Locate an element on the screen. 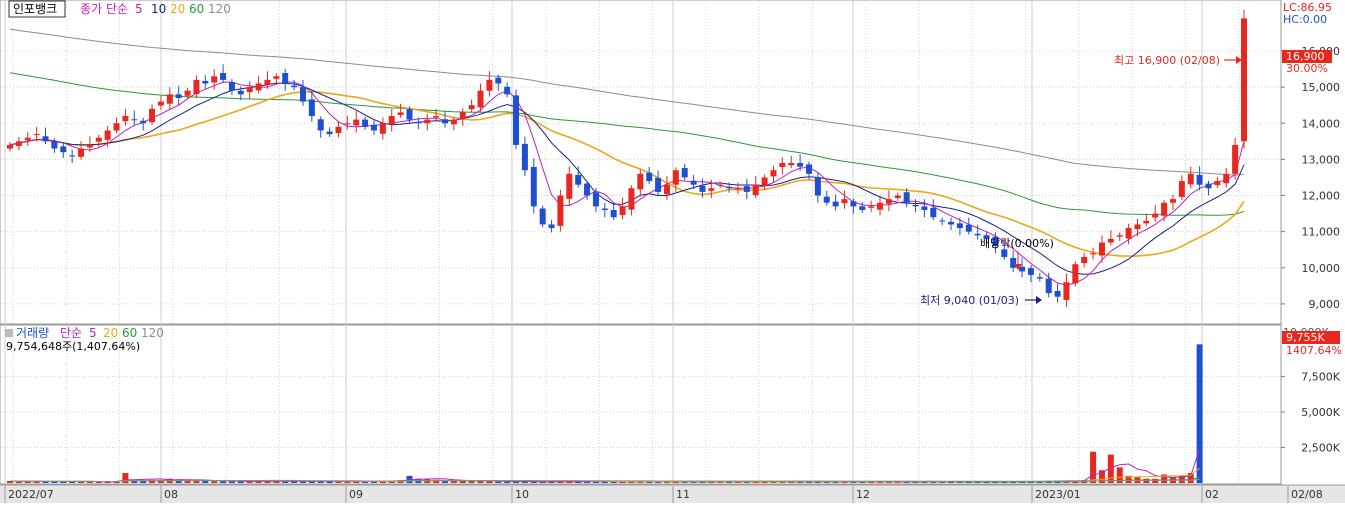  dividend-annotation: 배당락(0.00%) is located at coordinates (1017, 253).